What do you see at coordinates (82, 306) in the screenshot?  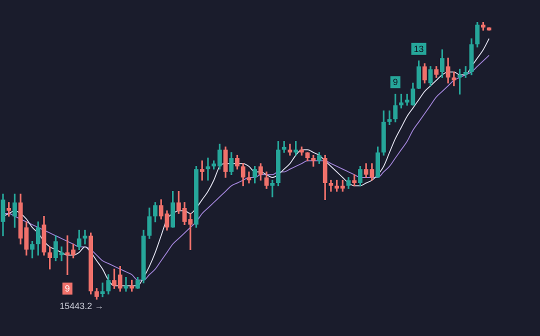 I see `text: 15443.2 →` at bounding box center [82, 306].